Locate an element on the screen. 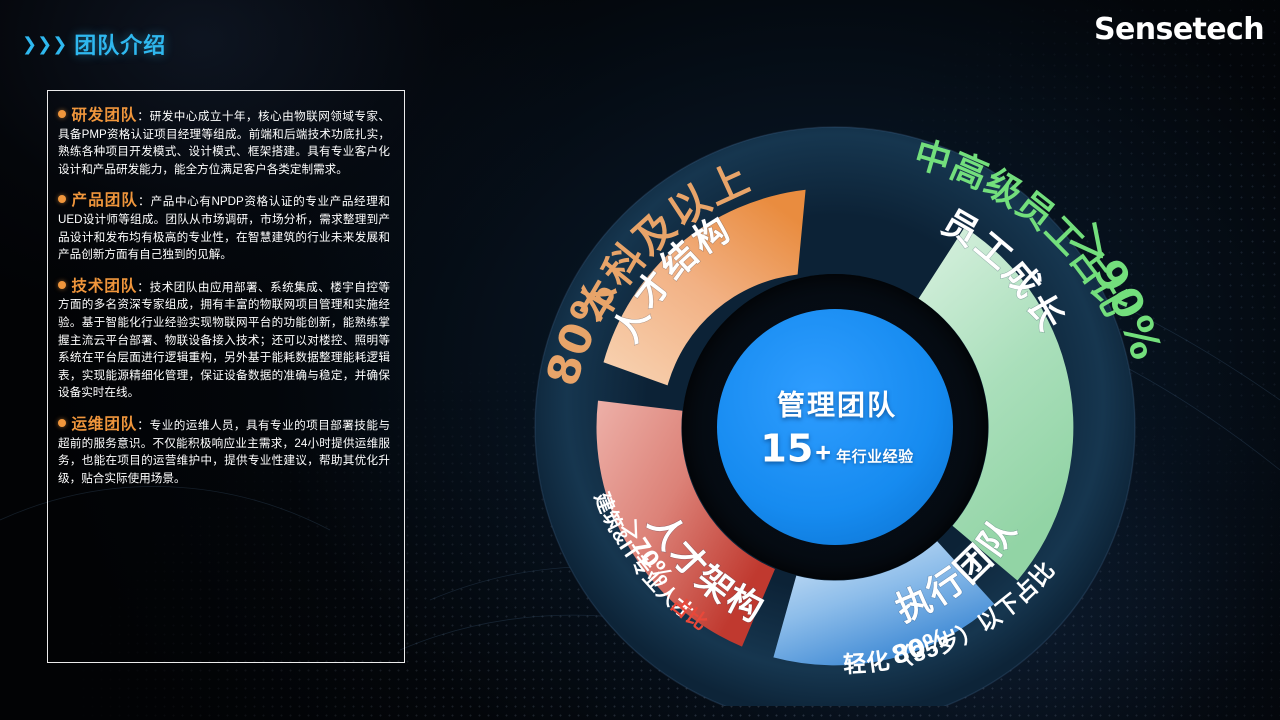 The image size is (1280, 720). team-heading: 产品团队 is located at coordinates (104, 201).